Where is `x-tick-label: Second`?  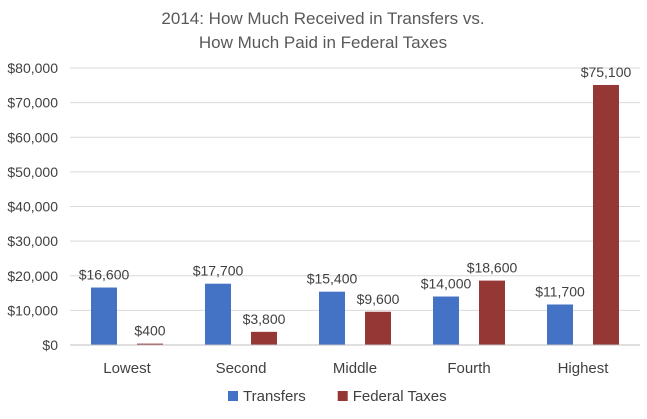 x-tick-label: Second is located at coordinates (241, 368).